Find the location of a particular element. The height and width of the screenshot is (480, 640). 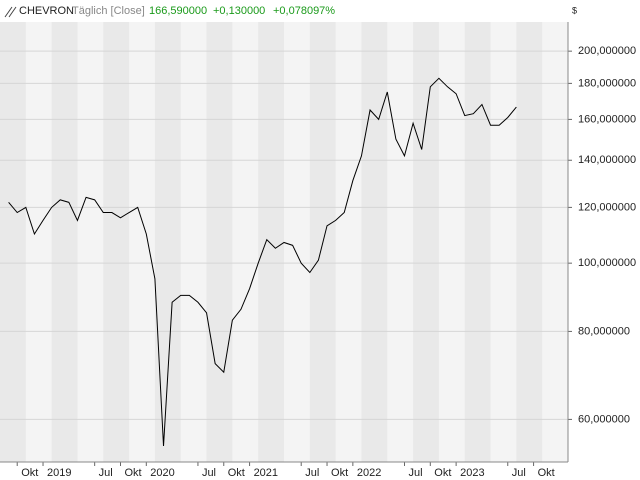

x-tick-label: 2021 is located at coordinates (266, 473).